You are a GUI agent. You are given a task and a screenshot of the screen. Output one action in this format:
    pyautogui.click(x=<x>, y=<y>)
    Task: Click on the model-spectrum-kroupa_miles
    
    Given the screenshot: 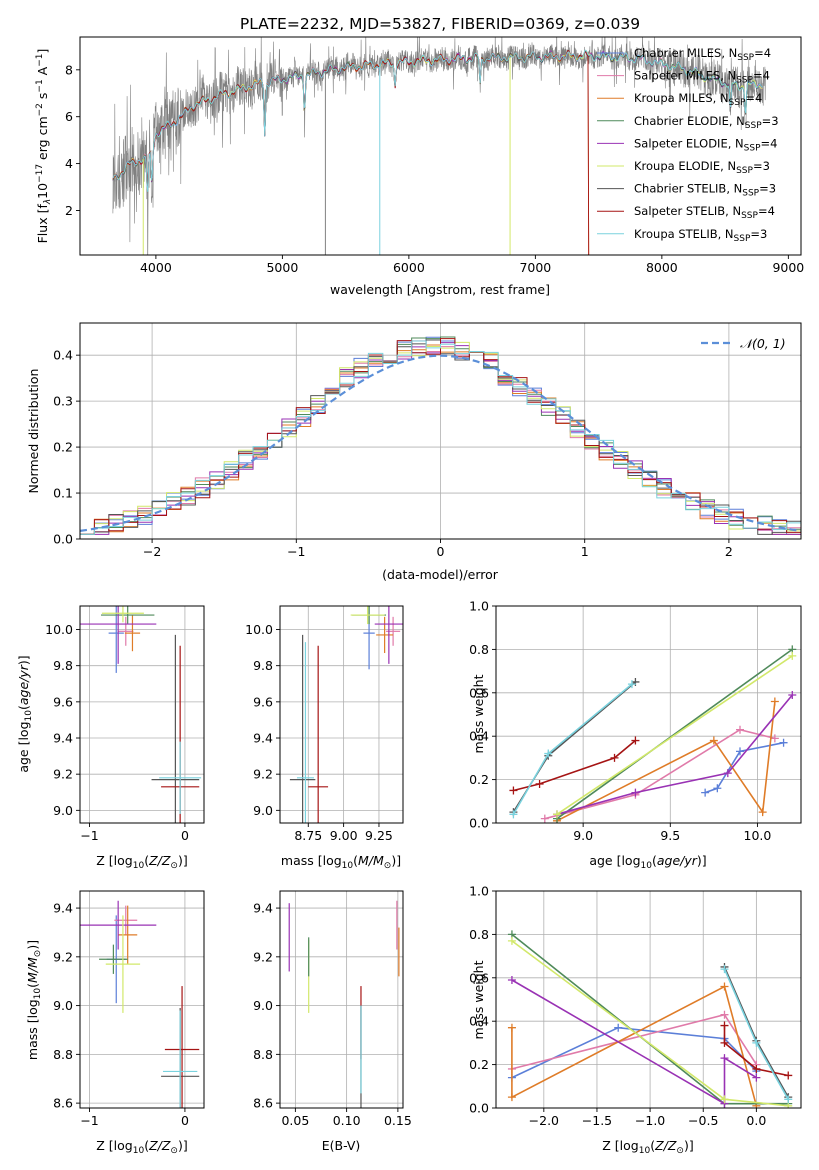 What is the action you would take?
    pyautogui.click(x=351, y=152)
    